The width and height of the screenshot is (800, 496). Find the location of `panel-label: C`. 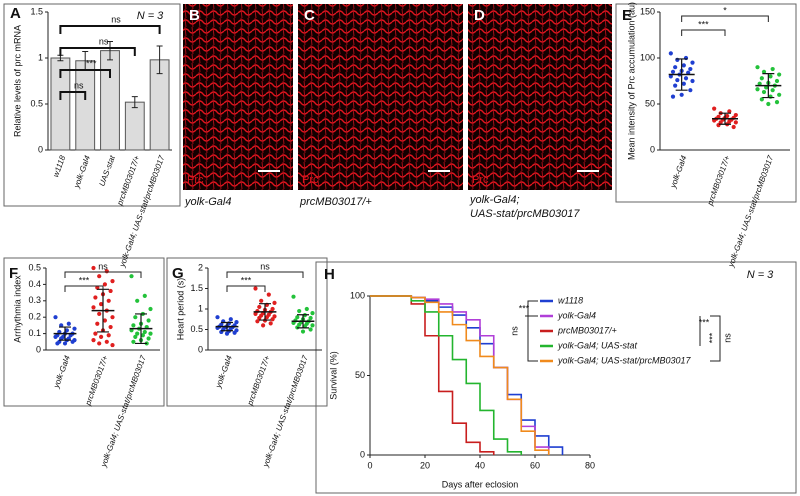

panel-label: C is located at coordinates (309, 15).